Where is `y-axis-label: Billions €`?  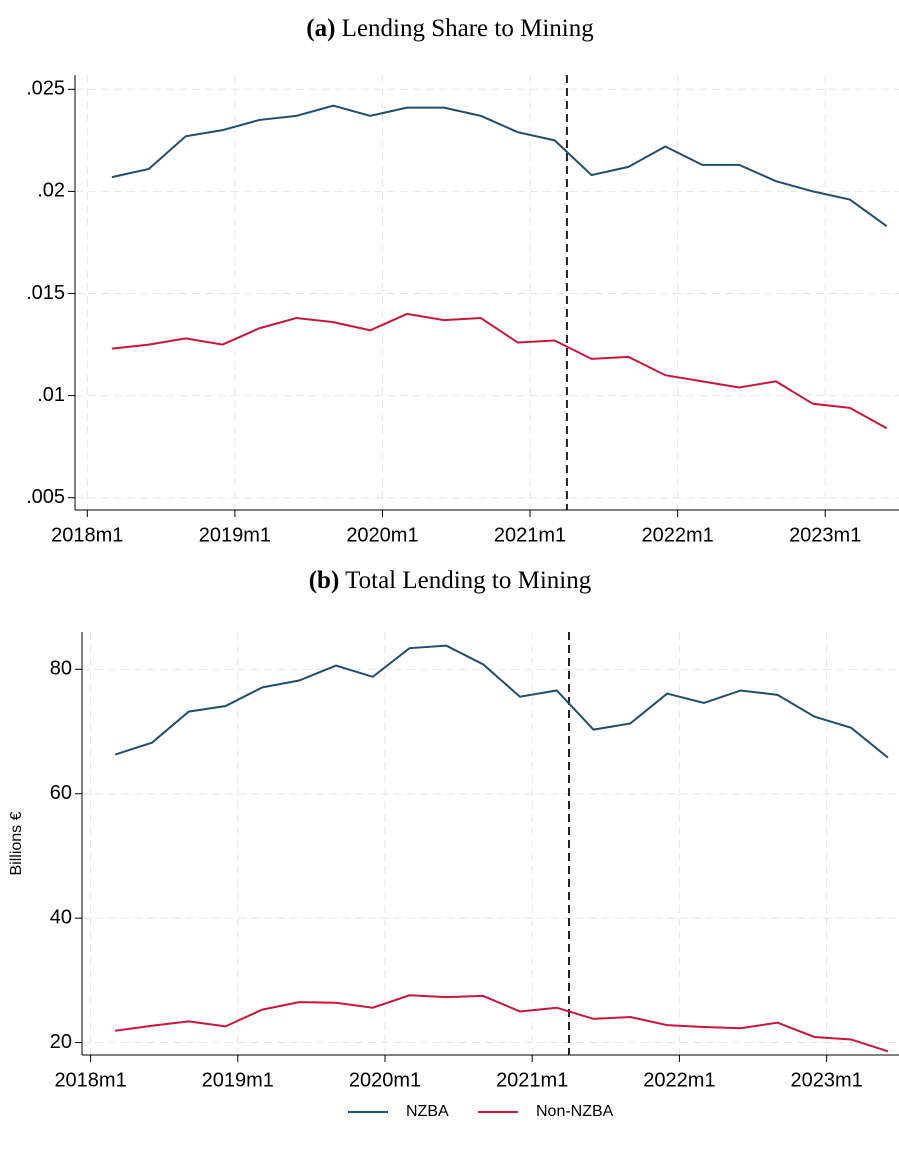
y-axis-label: Billions € is located at coordinates (16, 843).